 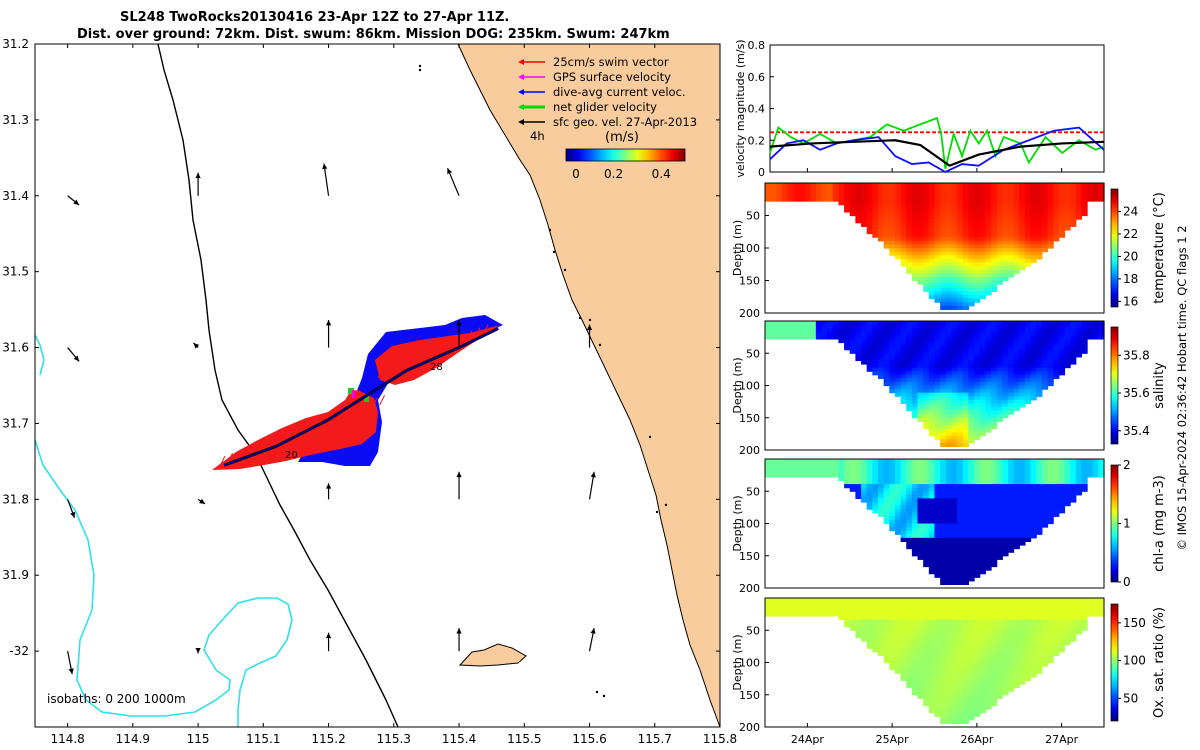 What do you see at coordinates (198, 739) in the screenshot?
I see `map-x-tick-label: 115` at bounding box center [198, 739].